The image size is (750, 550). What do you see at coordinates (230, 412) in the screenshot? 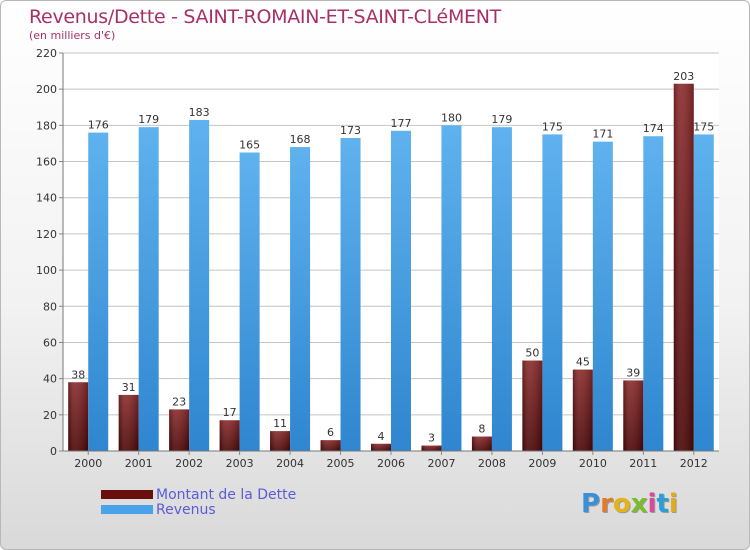
I see `data-label-dette: 17` at bounding box center [230, 412].